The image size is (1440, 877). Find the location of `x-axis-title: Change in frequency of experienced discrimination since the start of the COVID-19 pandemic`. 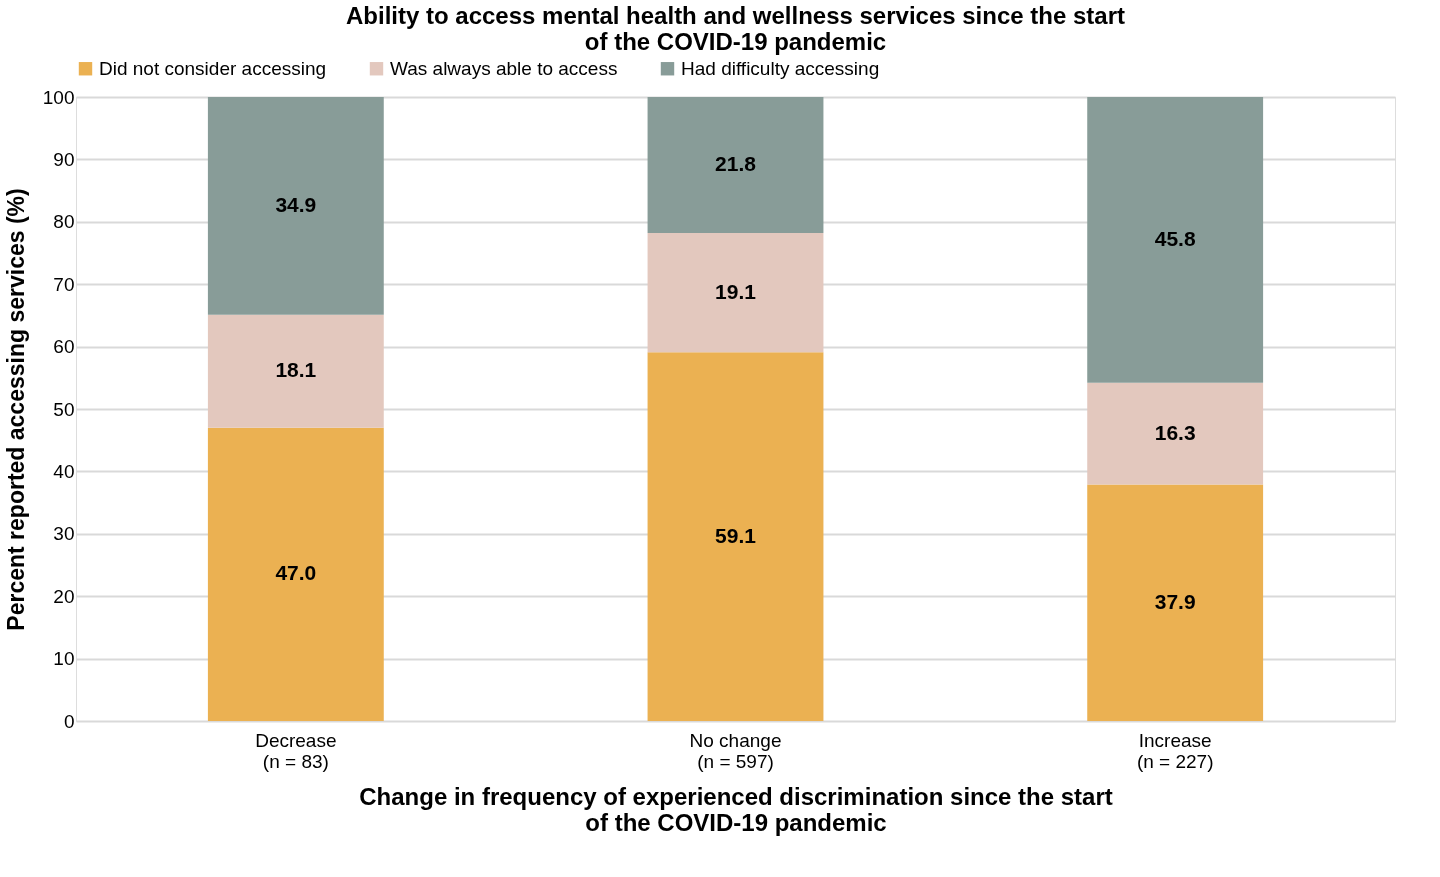

x-axis-title: Change in frequency of experienced discrimination since the start of the COVID-19 pandemic is located at coordinates (736, 809).